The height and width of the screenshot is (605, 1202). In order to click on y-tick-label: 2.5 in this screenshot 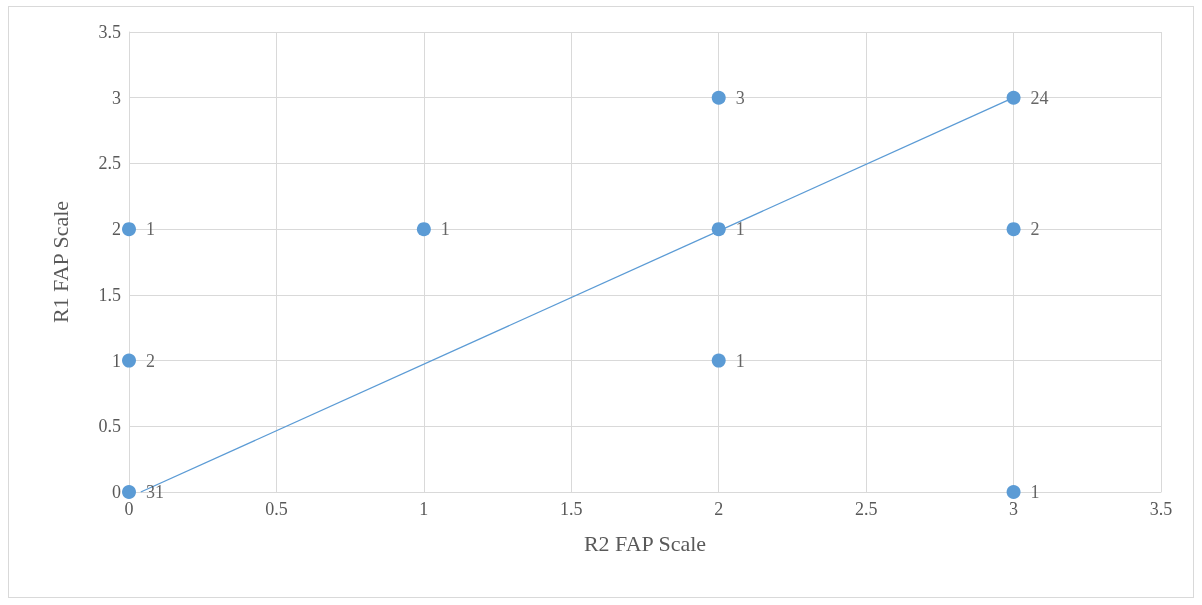, I will do `click(109, 163)`.